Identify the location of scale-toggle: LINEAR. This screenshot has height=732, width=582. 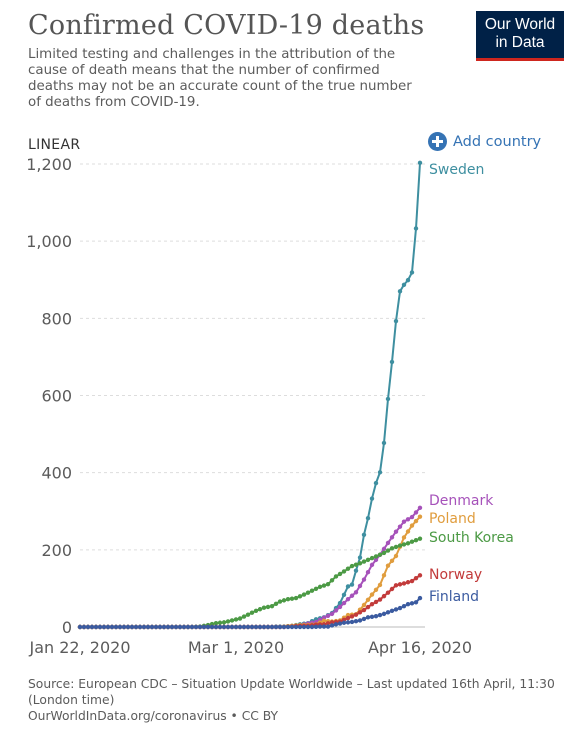
(54, 145).